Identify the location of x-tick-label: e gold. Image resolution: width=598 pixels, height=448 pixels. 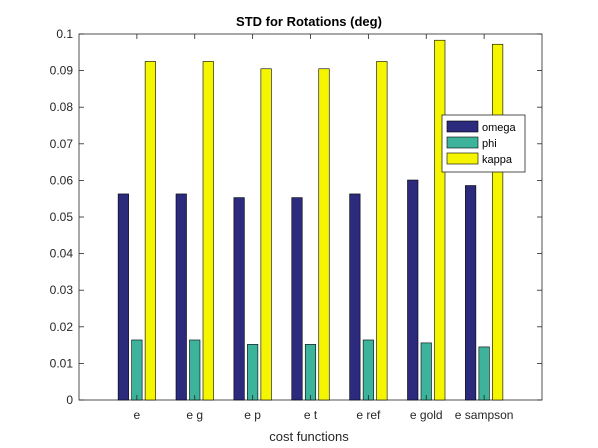
(426, 415).